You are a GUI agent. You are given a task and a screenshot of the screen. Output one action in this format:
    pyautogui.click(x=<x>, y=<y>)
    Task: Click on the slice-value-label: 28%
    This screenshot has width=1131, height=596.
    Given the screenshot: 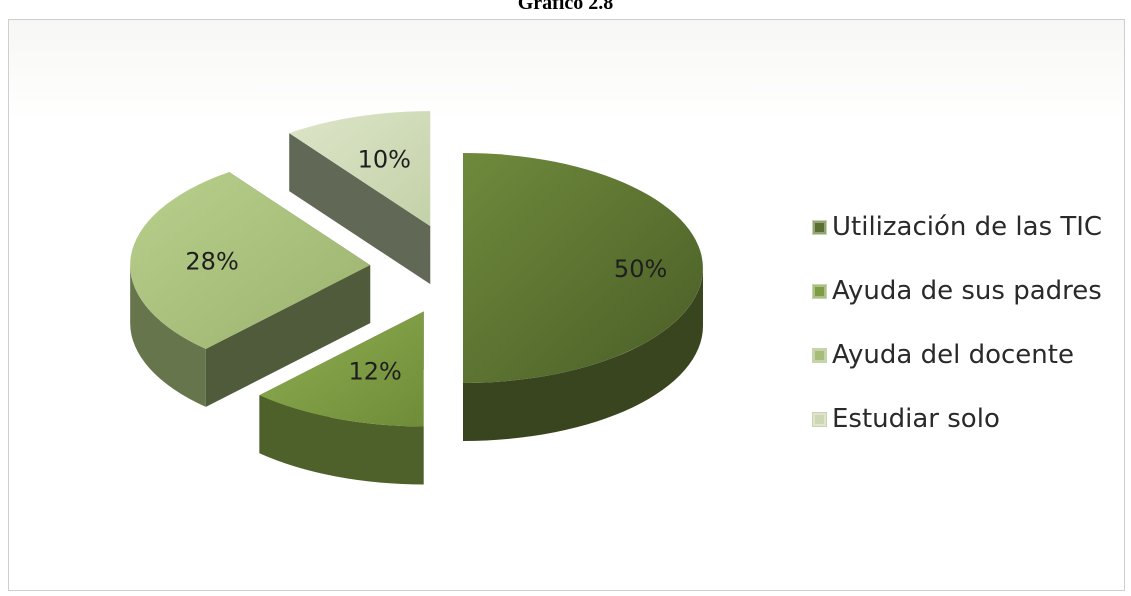 What is the action you would take?
    pyautogui.click(x=211, y=261)
    